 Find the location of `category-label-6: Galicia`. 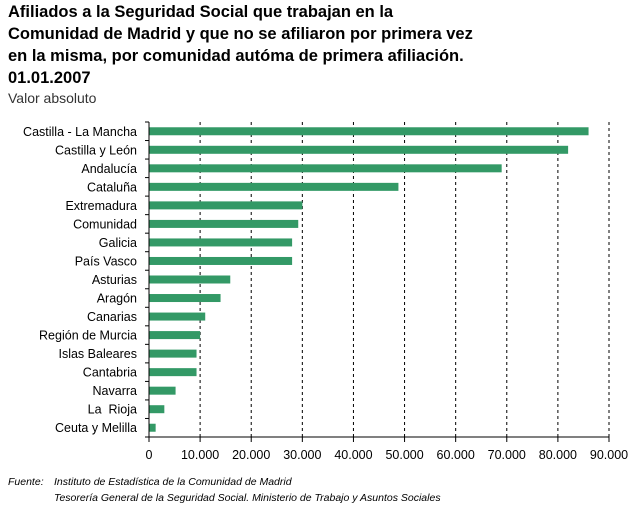

category-label-6: Galicia is located at coordinates (118, 243).